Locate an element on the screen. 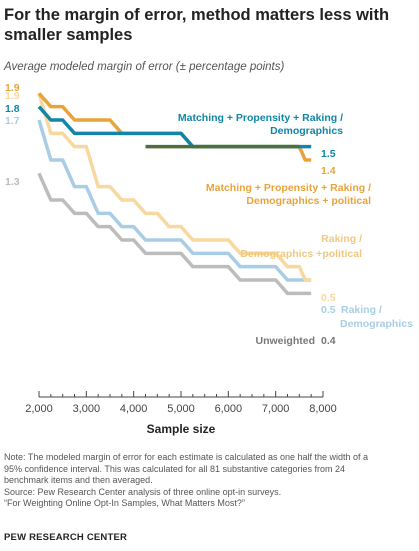  series-start-label: 1.8 is located at coordinates (12, 109).